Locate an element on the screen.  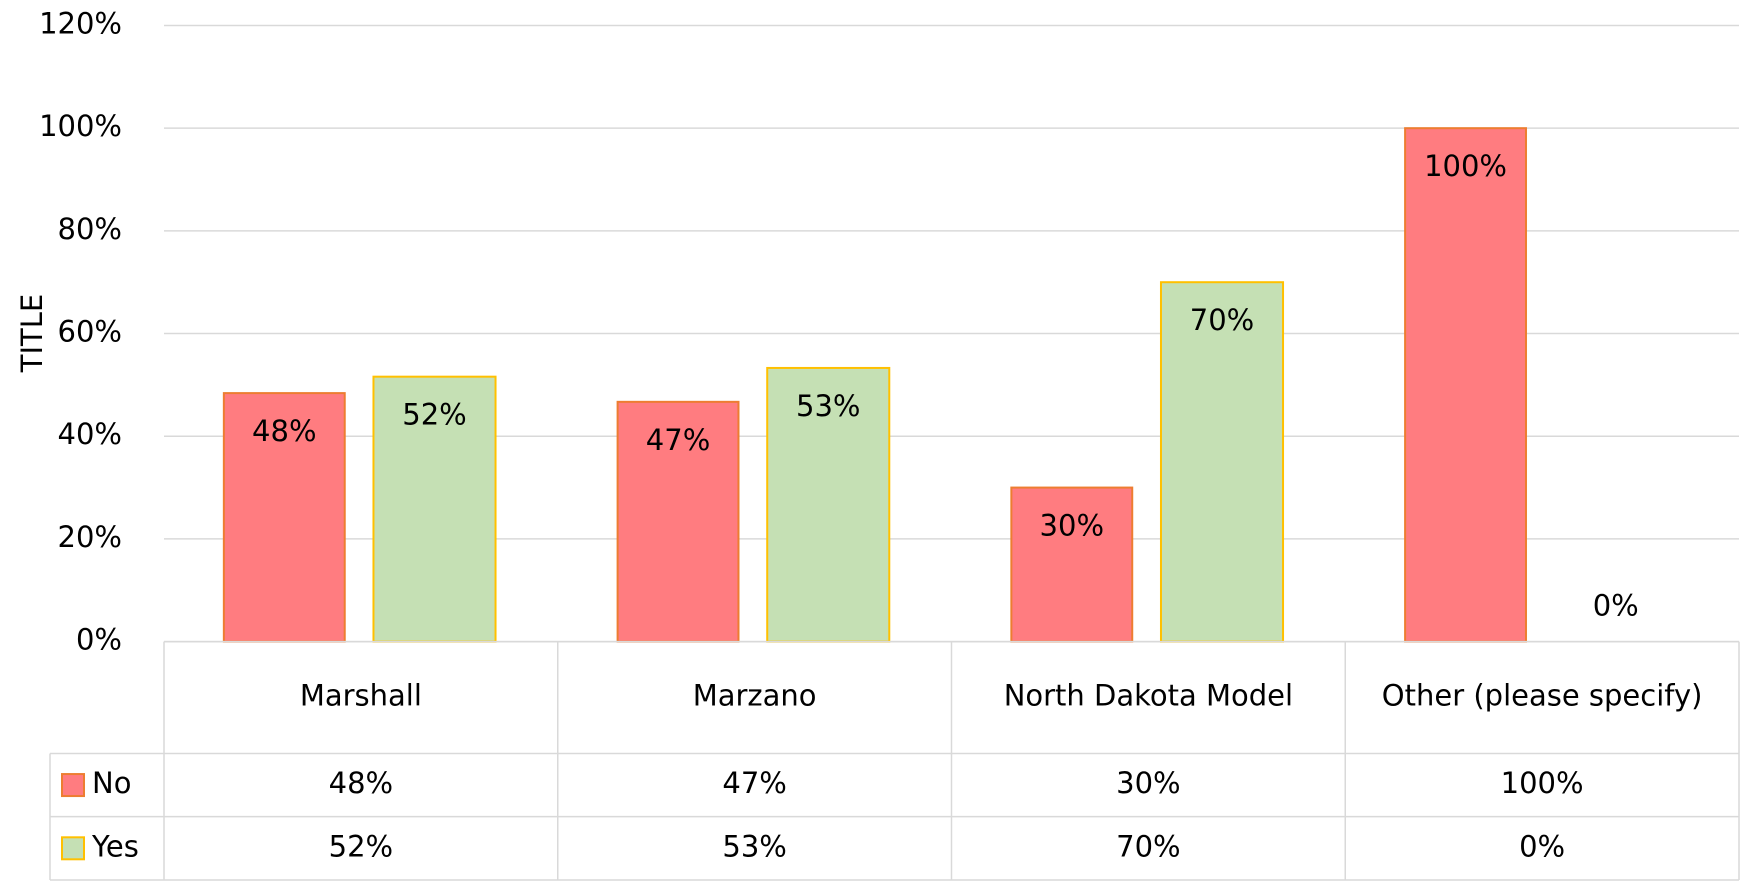
x-tick-label: Other (please specify) is located at coordinates (1542, 696).